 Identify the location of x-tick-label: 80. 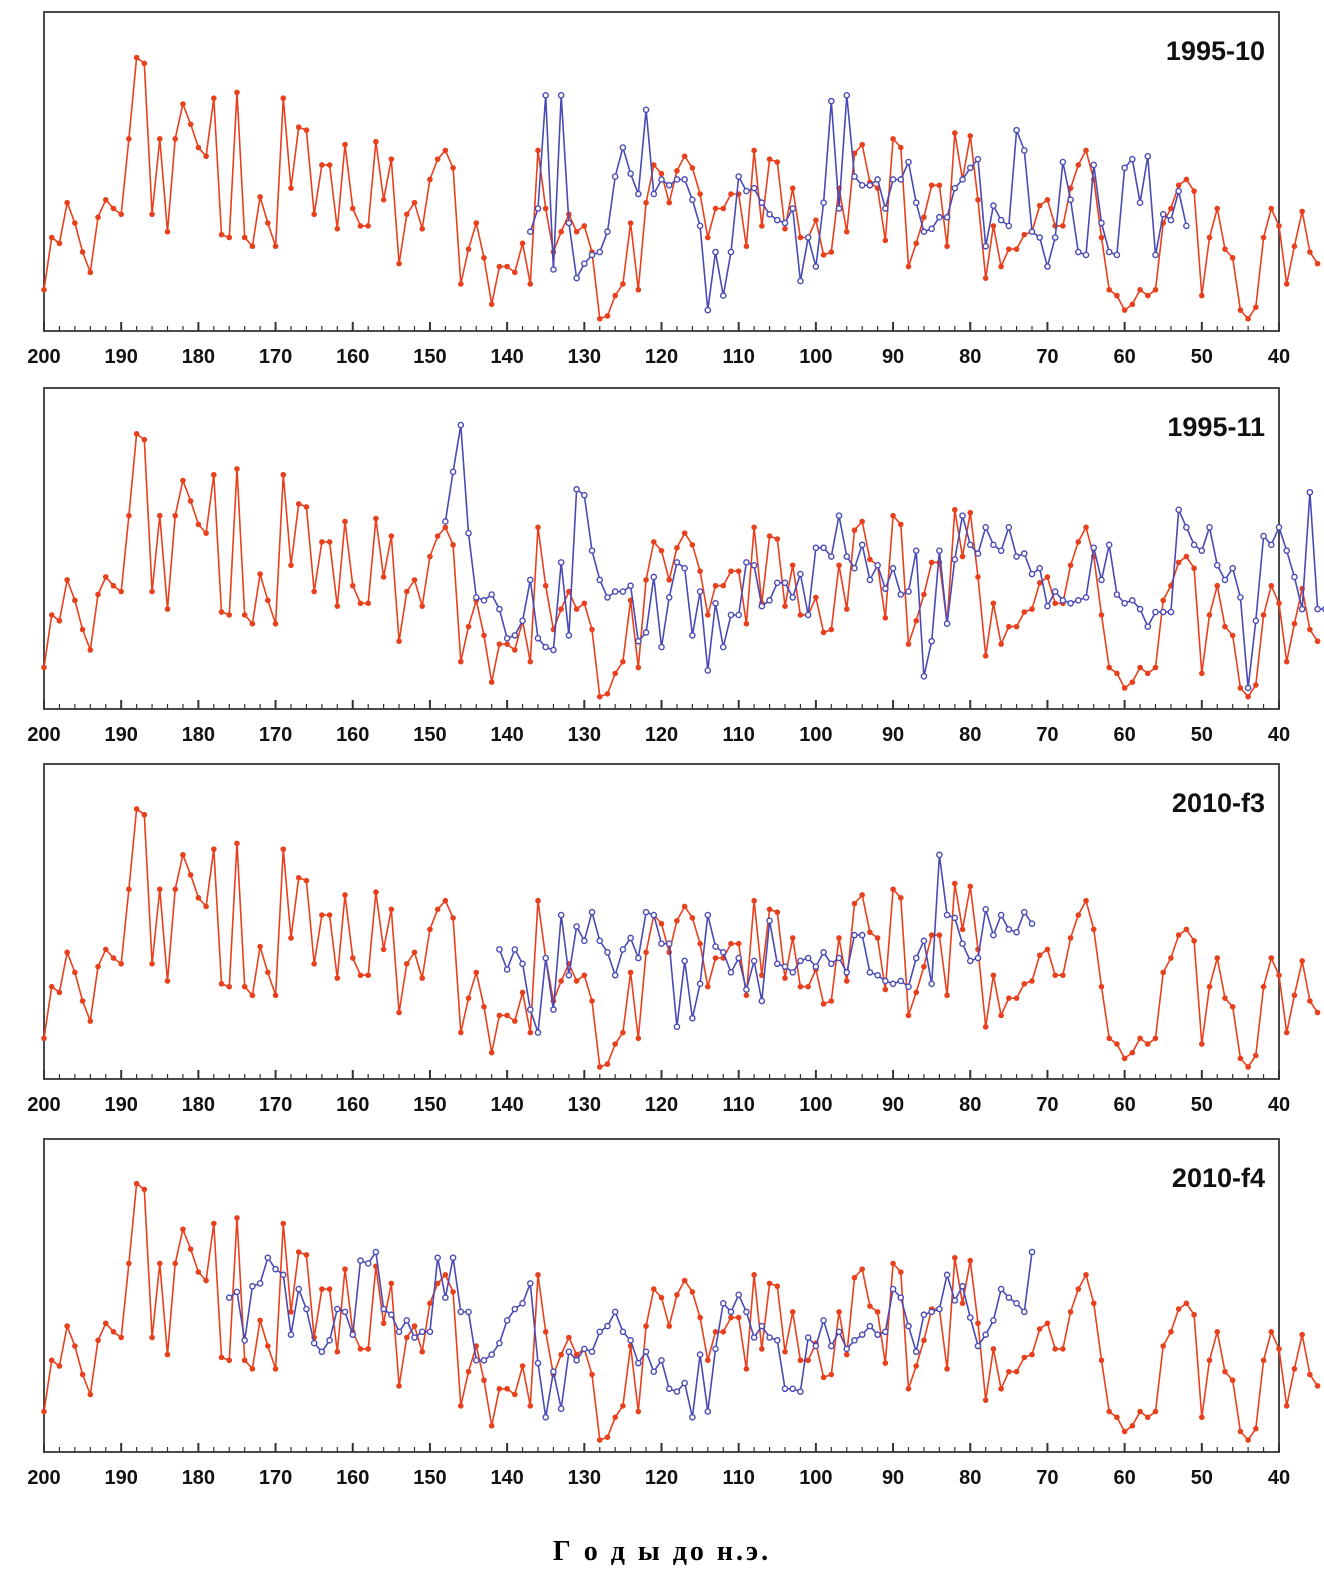
(970, 1478).